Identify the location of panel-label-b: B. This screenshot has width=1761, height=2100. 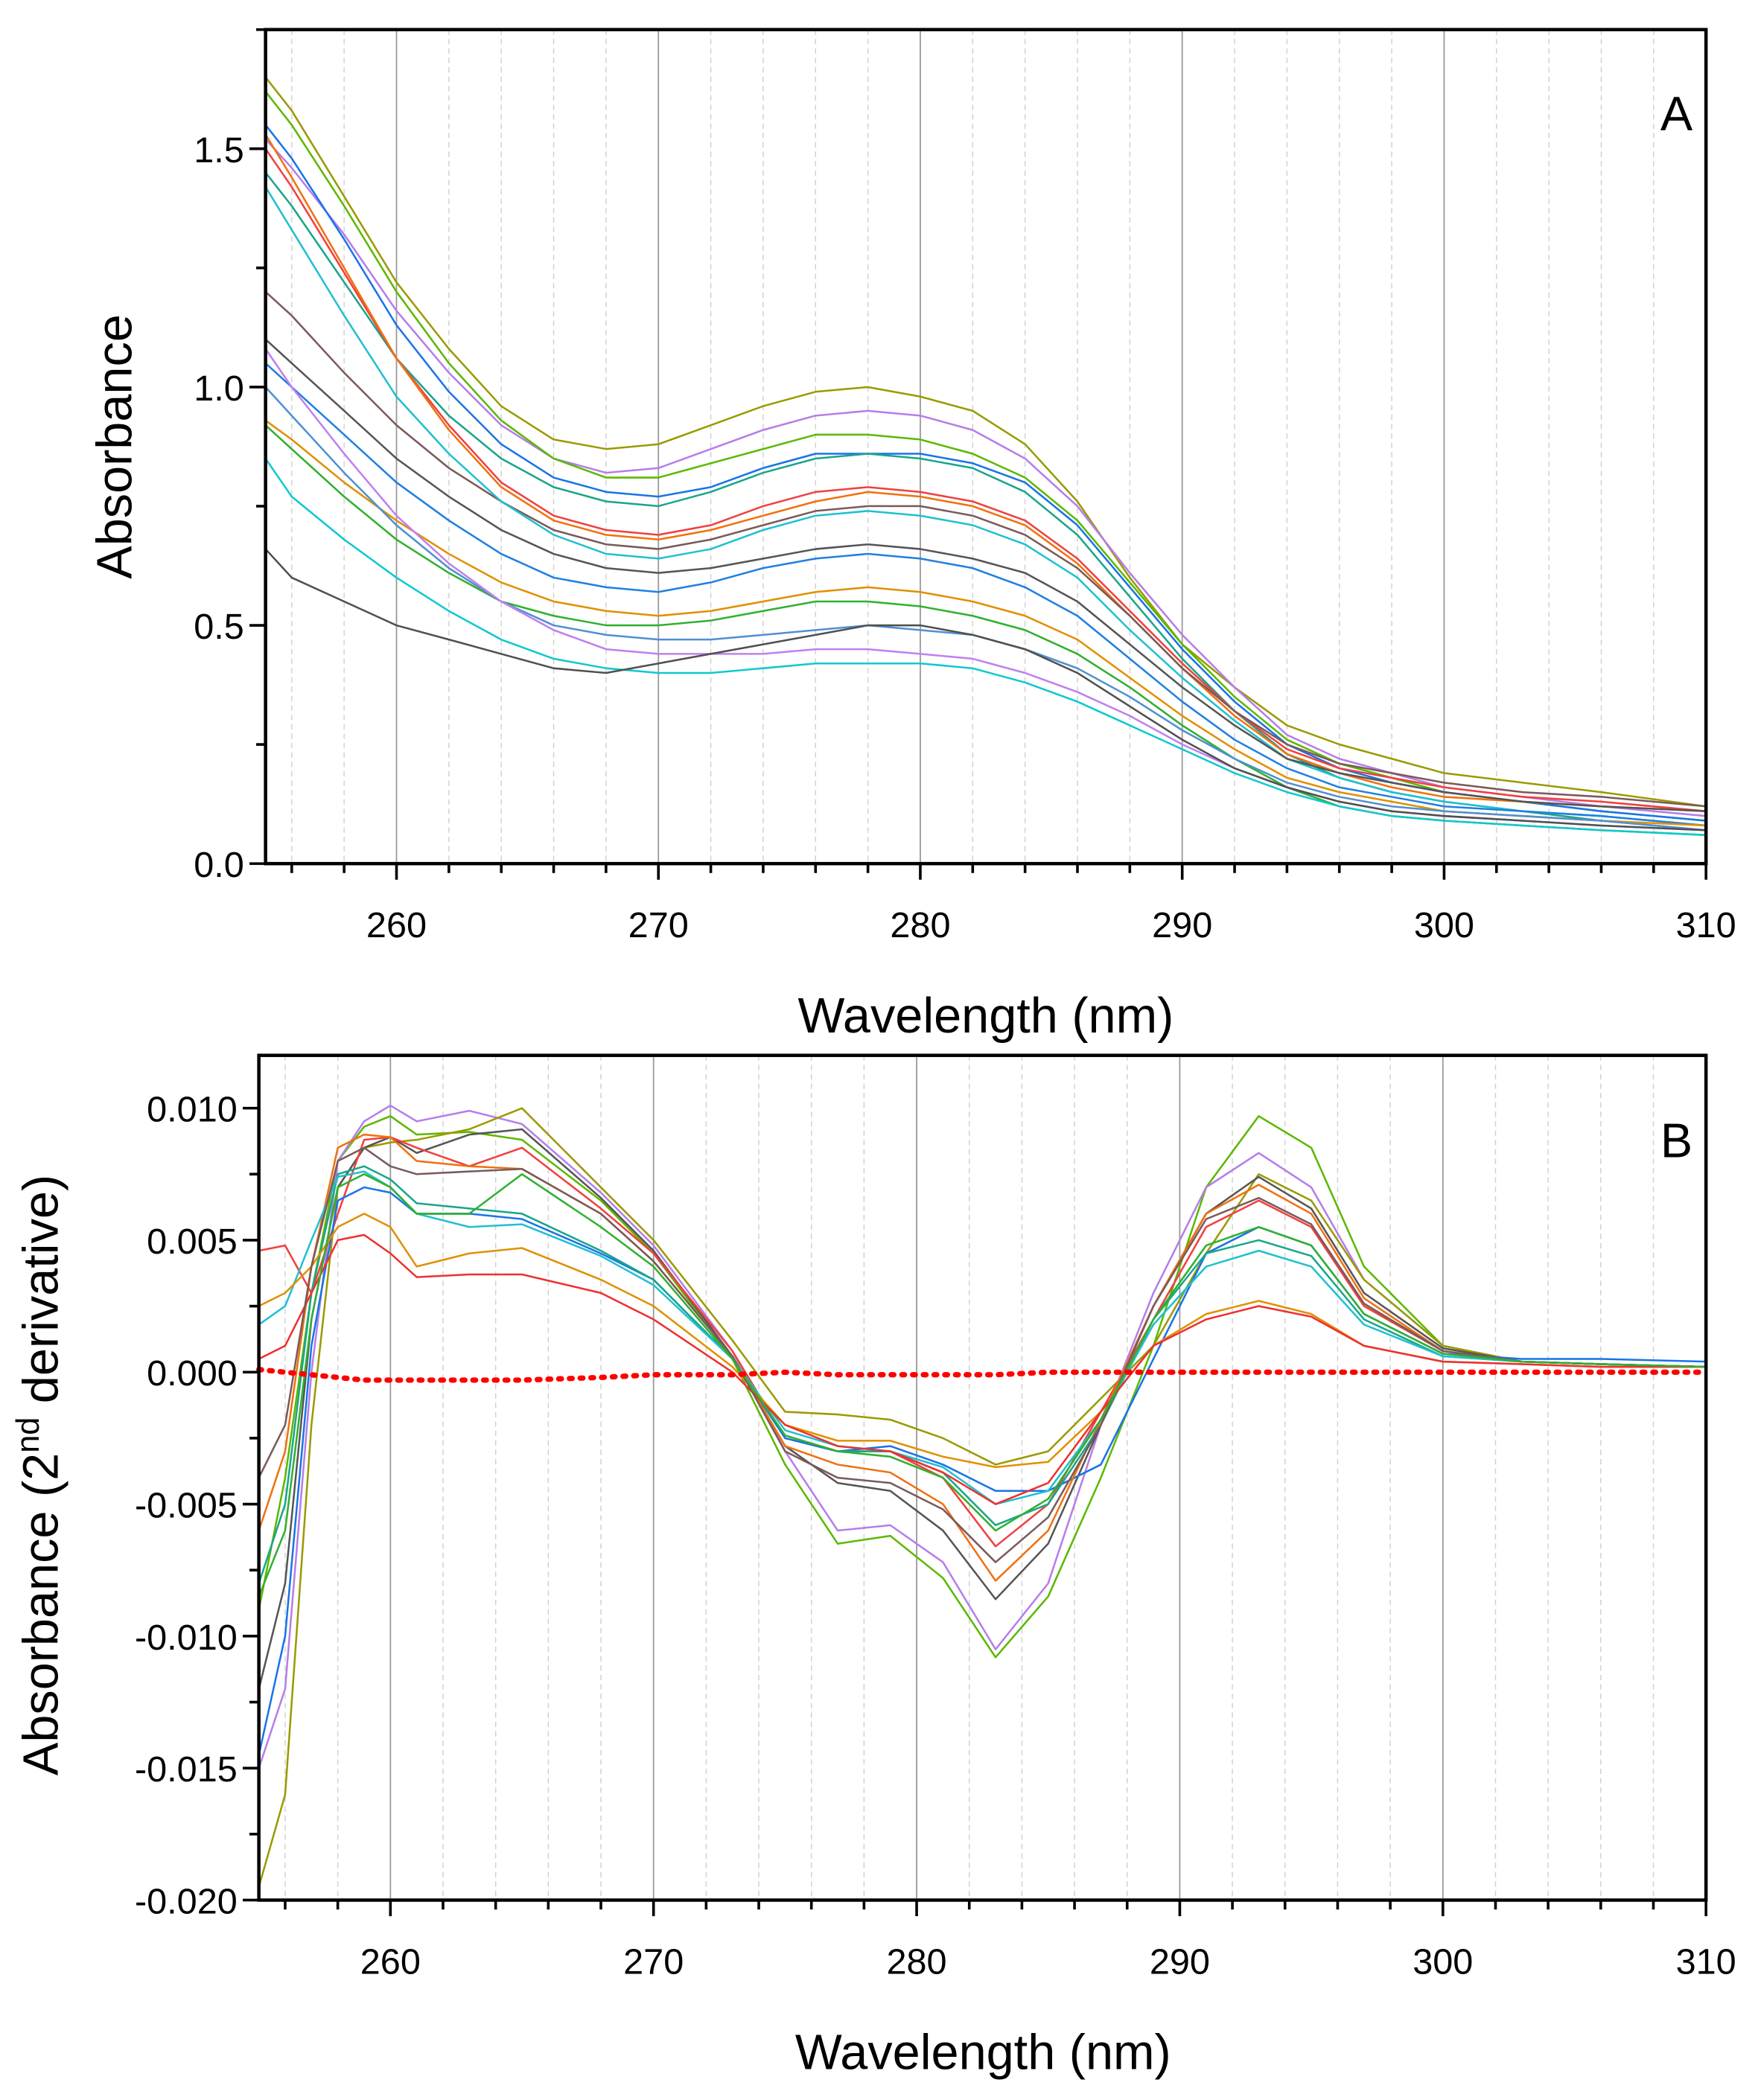
(1676, 1141).